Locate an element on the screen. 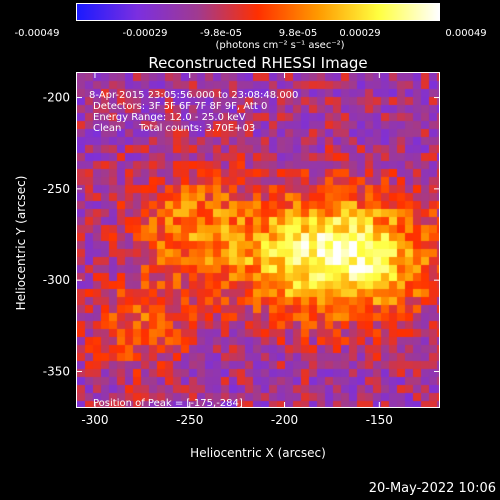 The height and width of the screenshot is (500, 500). total-counts-text: Total counts: 3.70E+03 is located at coordinates (197, 128).